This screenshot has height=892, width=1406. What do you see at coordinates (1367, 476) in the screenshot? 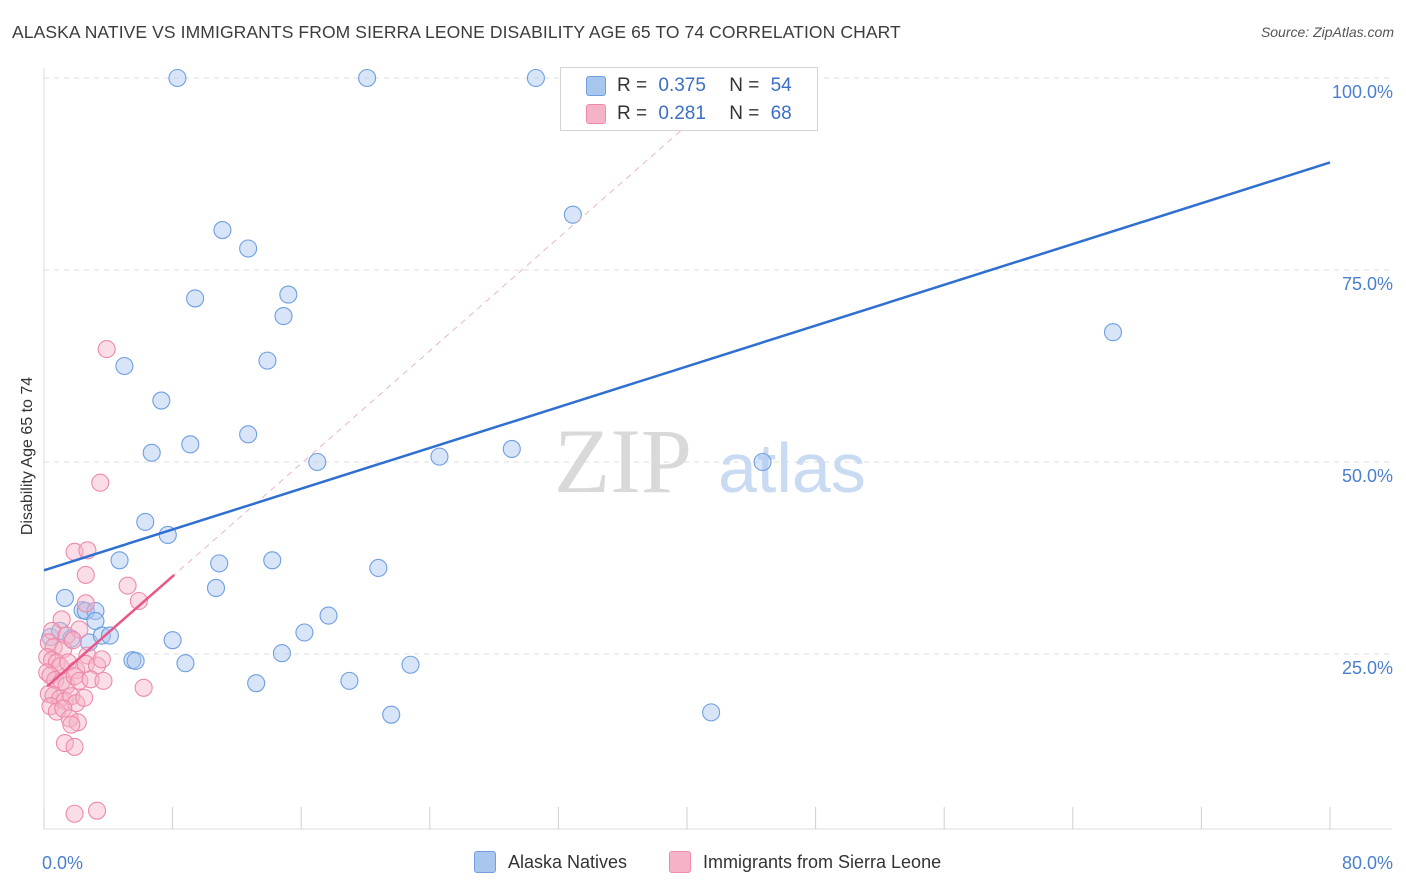
I see `y-tick-label: 50.0%` at bounding box center [1367, 476].